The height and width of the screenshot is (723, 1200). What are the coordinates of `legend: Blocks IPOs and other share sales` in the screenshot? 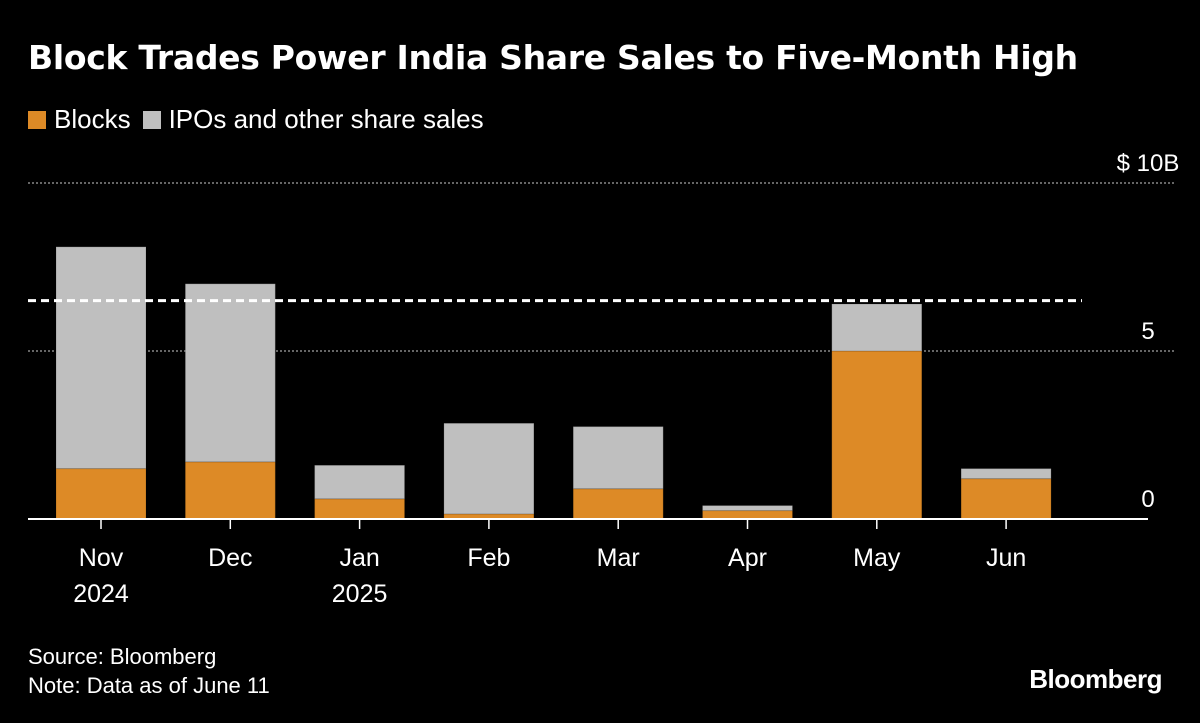 It's located at (256, 119).